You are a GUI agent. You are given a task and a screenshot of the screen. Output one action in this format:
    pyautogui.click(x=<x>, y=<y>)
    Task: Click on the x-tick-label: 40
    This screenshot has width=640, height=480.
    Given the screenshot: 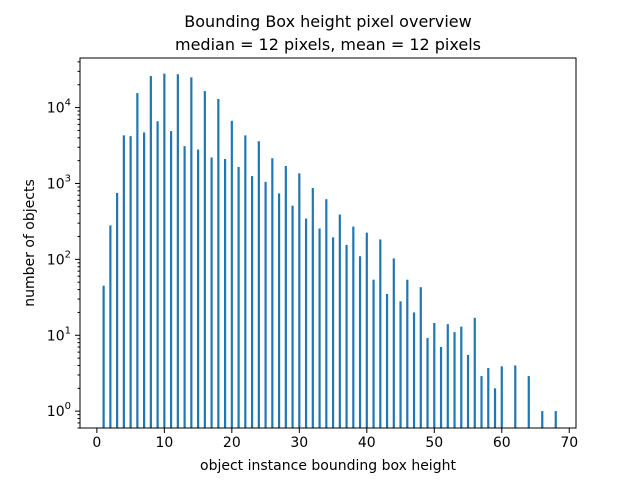 What is the action you would take?
    pyautogui.click(x=367, y=443)
    